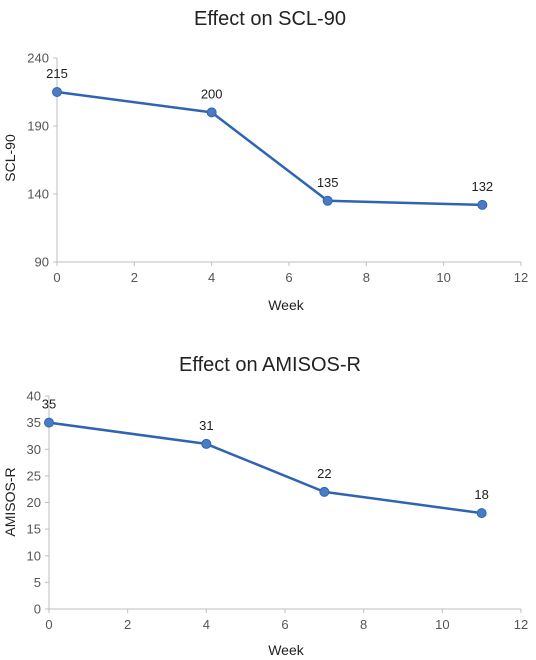  What do you see at coordinates (34, 529) in the screenshot?
I see `chart2-y-tick-label: 15` at bounding box center [34, 529].